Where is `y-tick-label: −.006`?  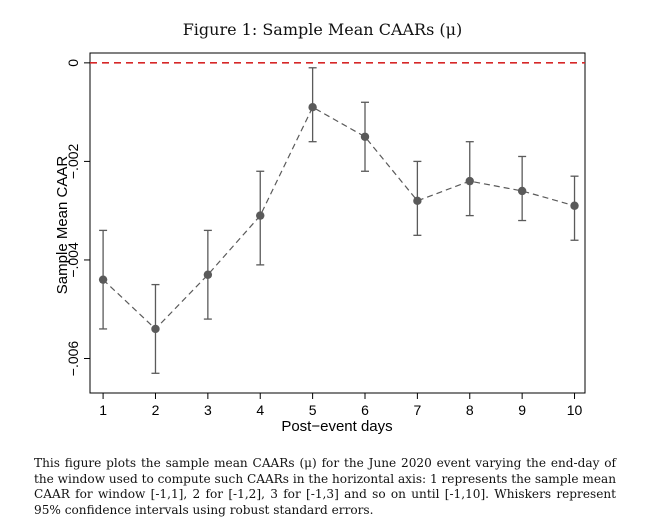
y-tick-label: −.006 is located at coordinates (73, 359).